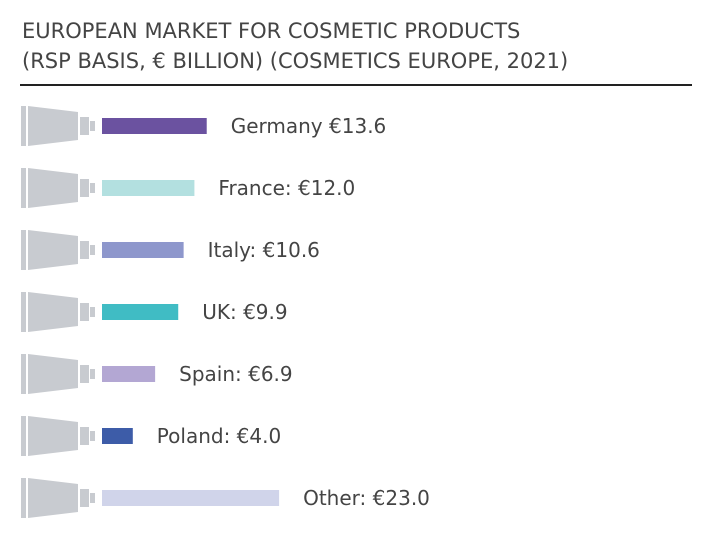  Describe the element at coordinates (210, 374) in the screenshot. I see `category-label: Spain:` at that location.